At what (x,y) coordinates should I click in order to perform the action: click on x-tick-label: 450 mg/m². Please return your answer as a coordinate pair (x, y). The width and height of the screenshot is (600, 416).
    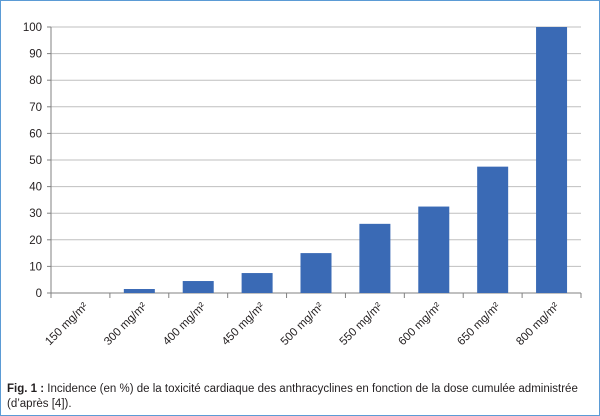
    Looking at the image, I should click on (243, 324).